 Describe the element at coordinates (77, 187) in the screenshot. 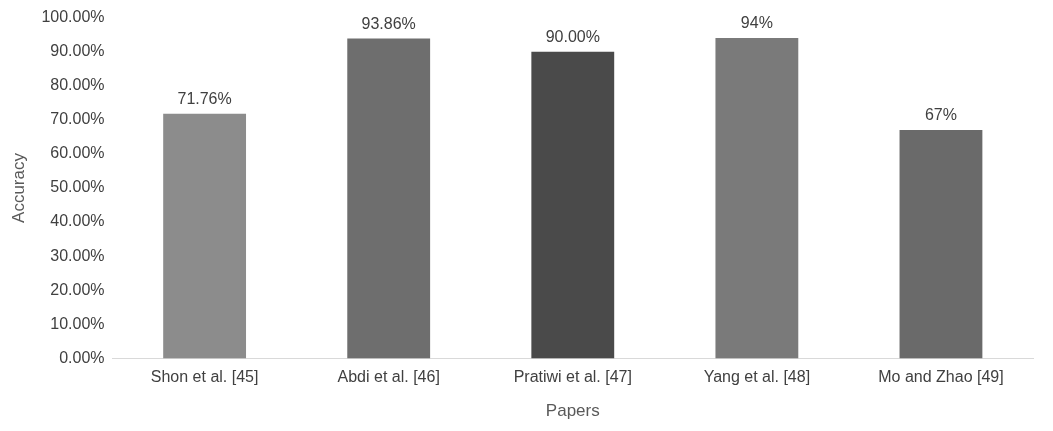

I see `y-tick-label: 50.00%` at that location.